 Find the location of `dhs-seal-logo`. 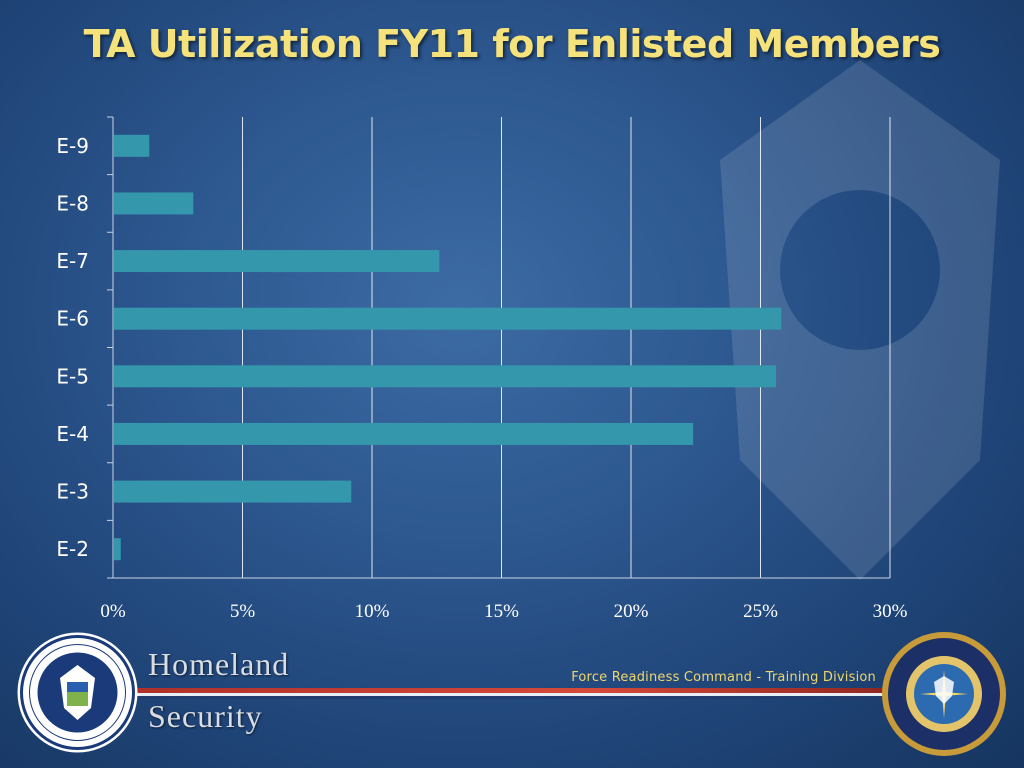

dhs-seal-logo is located at coordinates (77, 692).